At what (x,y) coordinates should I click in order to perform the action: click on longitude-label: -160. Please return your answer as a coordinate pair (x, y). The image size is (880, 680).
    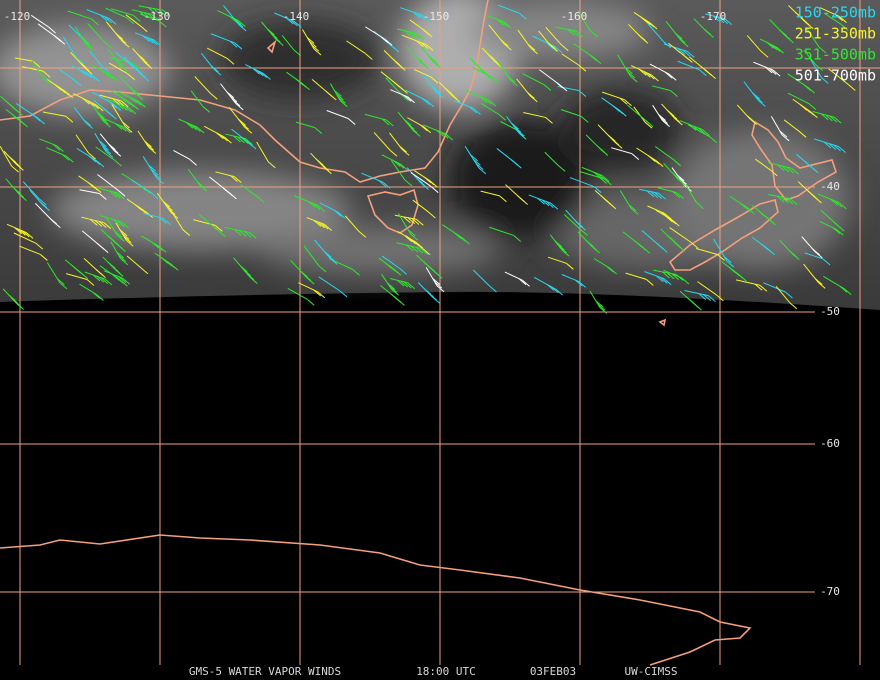
    Looking at the image, I should click on (574, 16).